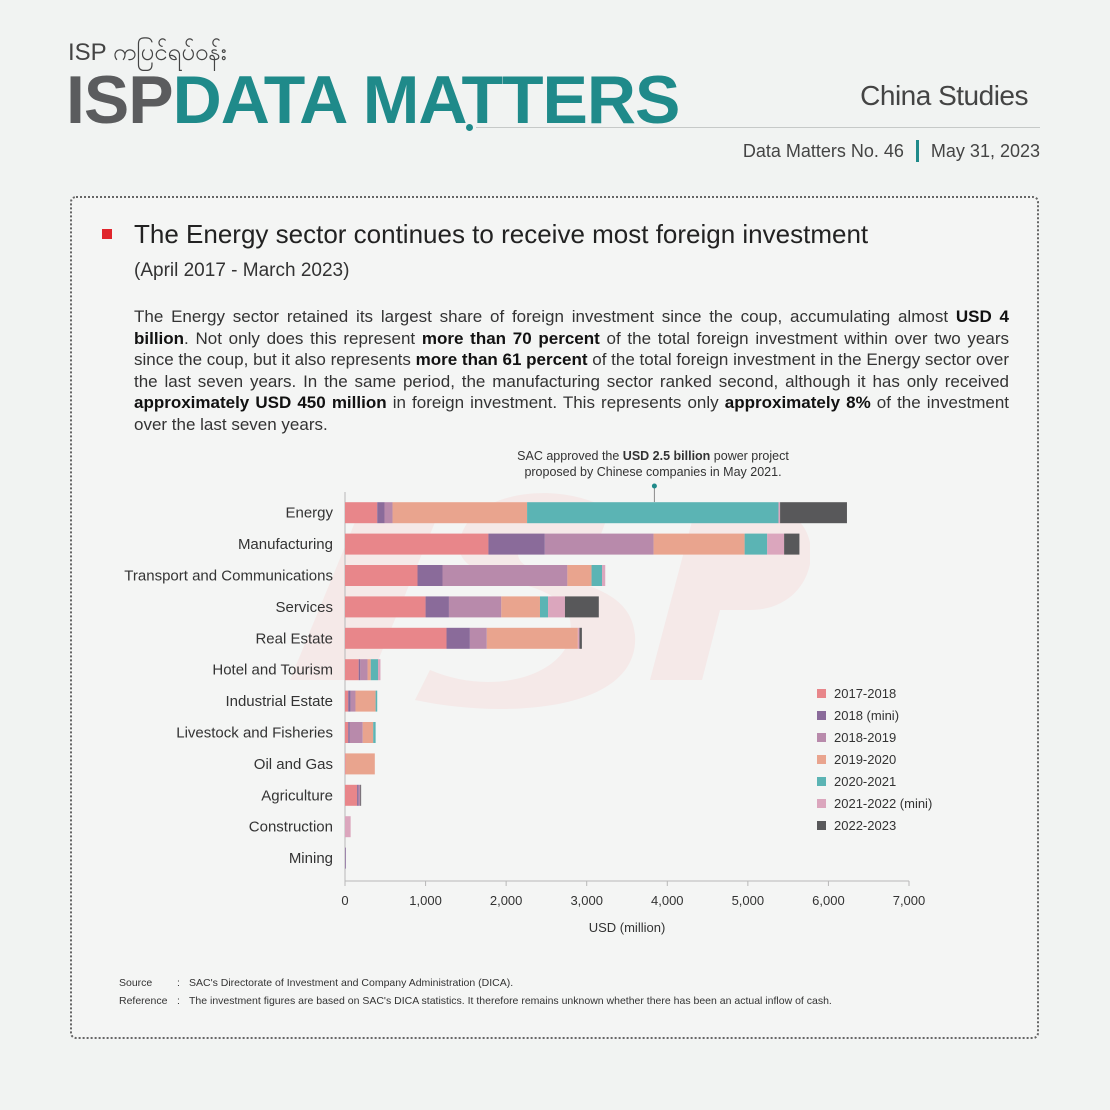 The image size is (1110, 1110). I want to click on legend-item: 2017-2018, so click(874, 693).